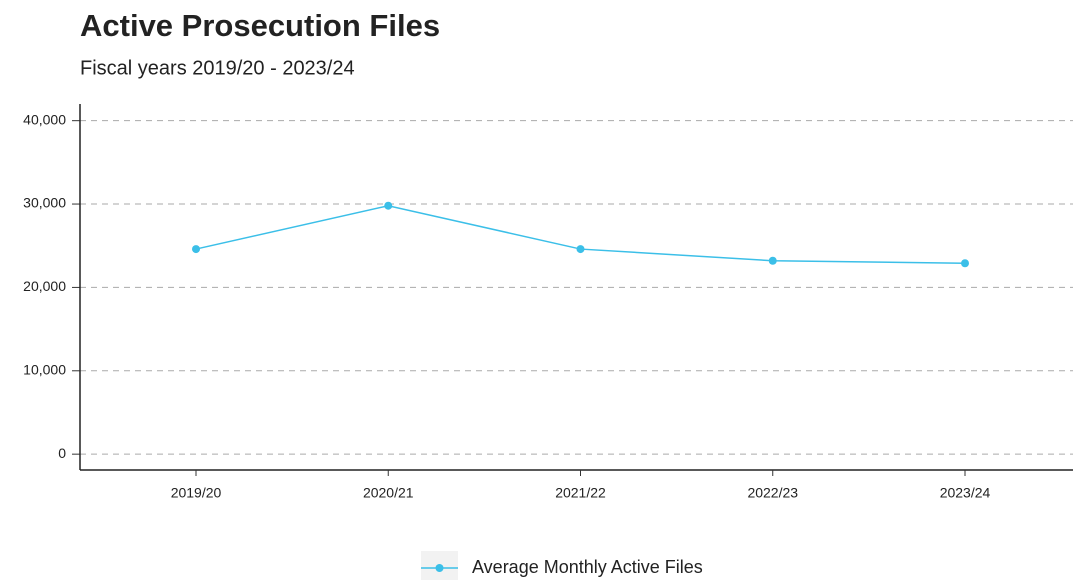 Image resolution: width=1073 pixels, height=580 pixels. What do you see at coordinates (388, 493) in the screenshot?
I see `x-tick-label: 2020/21` at bounding box center [388, 493].